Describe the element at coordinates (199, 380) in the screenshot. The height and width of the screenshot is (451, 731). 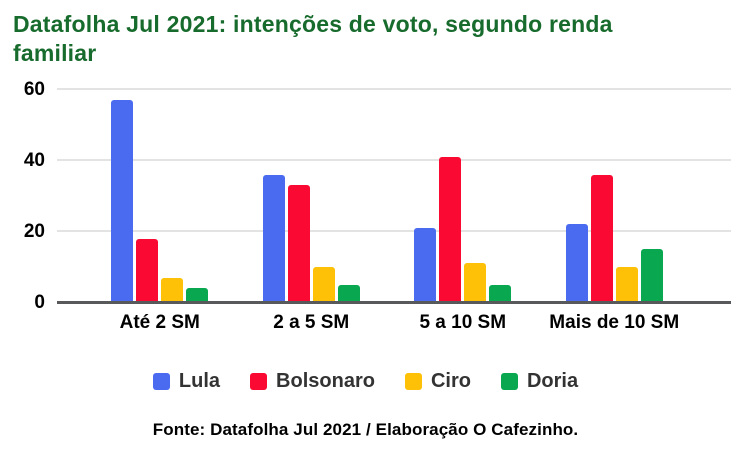
I see `legend-label-lula: Lula` at that location.